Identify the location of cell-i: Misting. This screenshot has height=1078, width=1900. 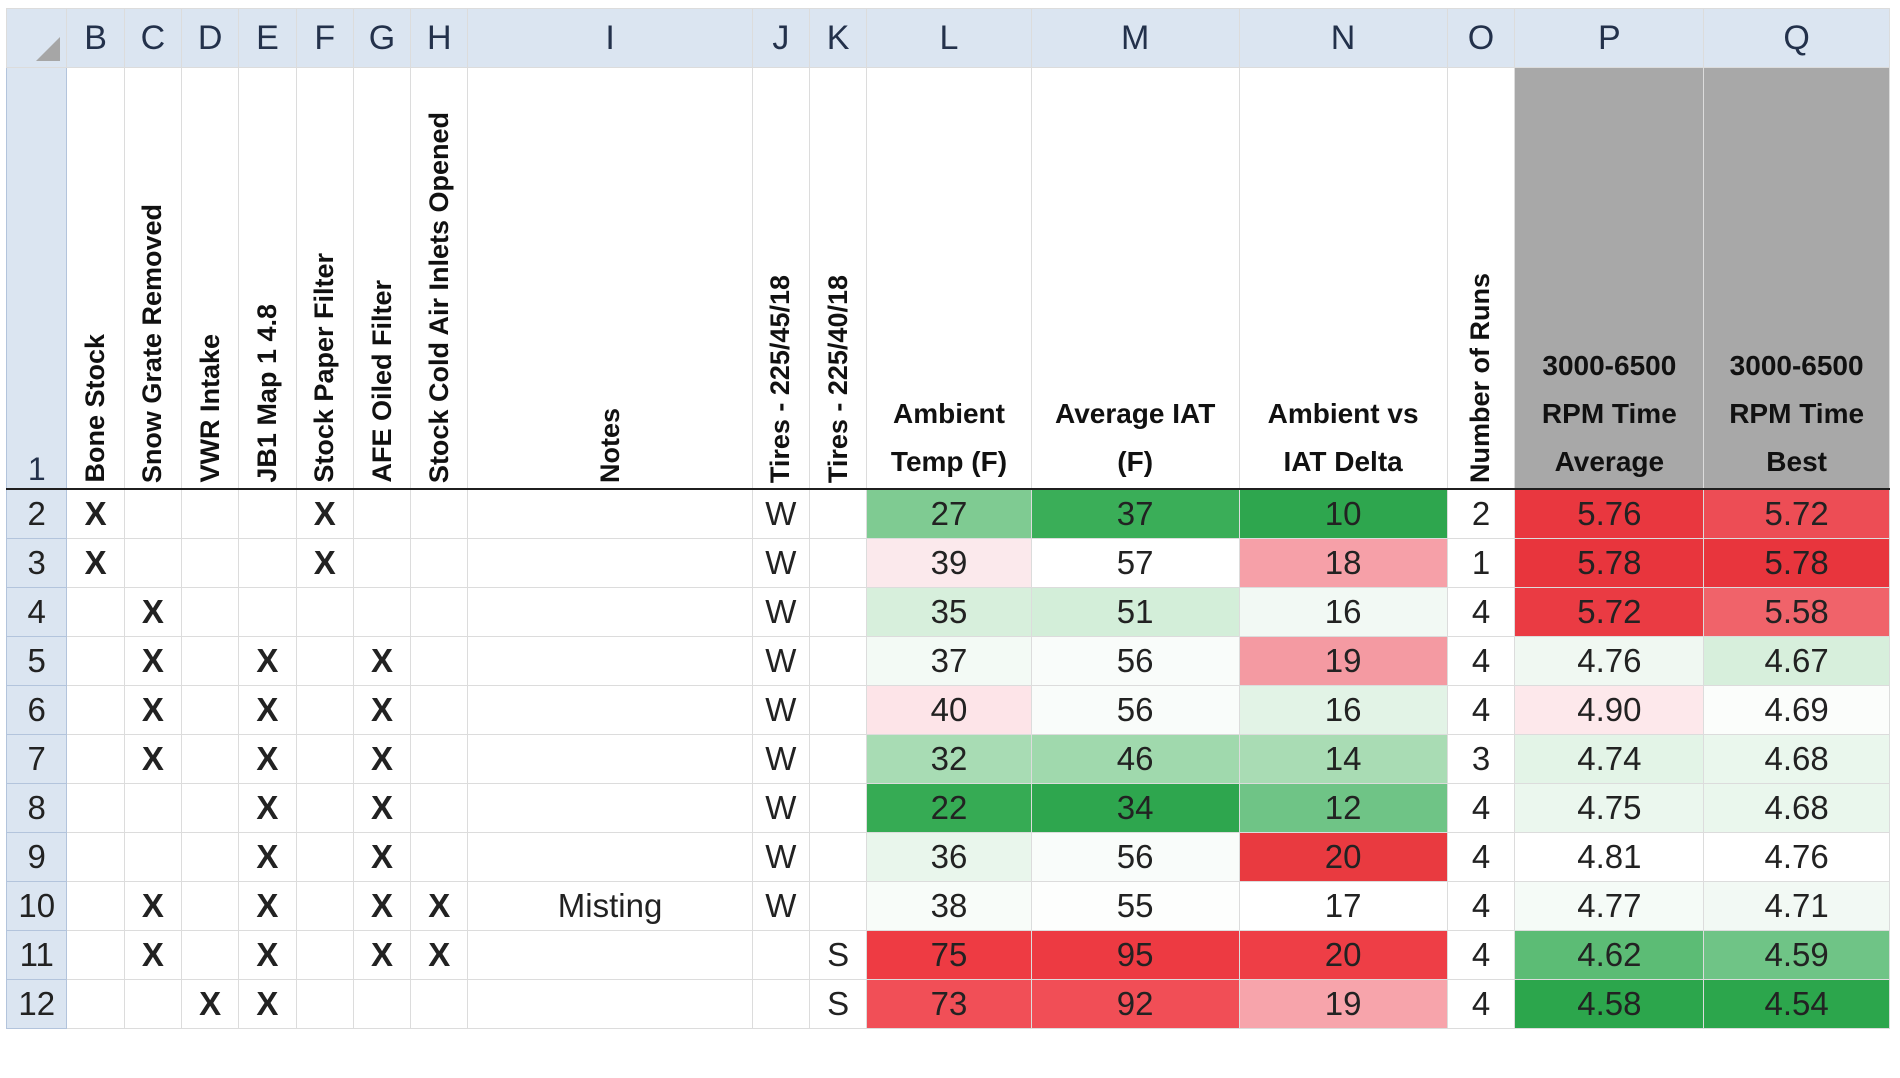
(610, 906).